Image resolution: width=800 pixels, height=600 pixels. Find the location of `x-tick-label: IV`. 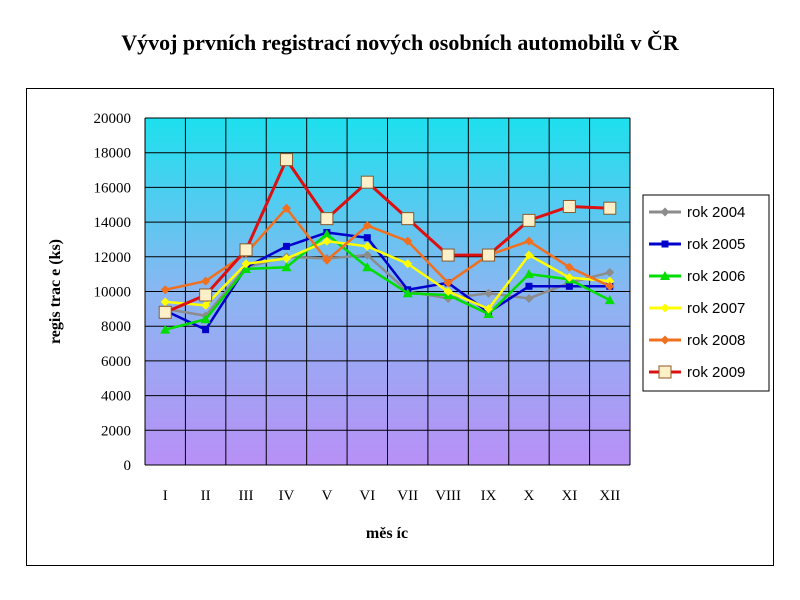

x-tick-label: IV is located at coordinates (287, 496).